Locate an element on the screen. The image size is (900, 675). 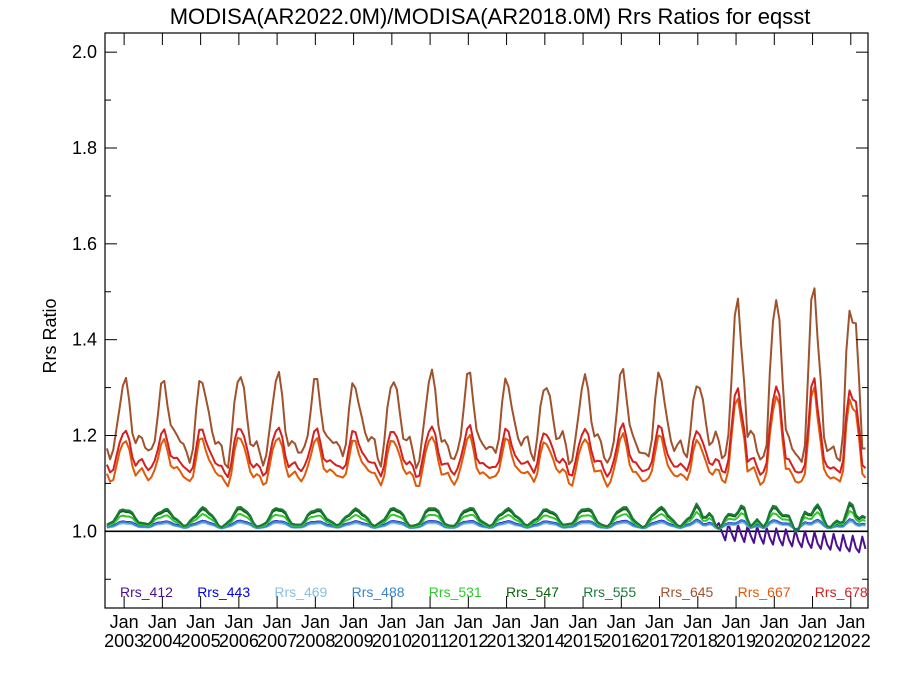
legend-entry-rrs-678: Rrs_678 is located at coordinates (841, 592).